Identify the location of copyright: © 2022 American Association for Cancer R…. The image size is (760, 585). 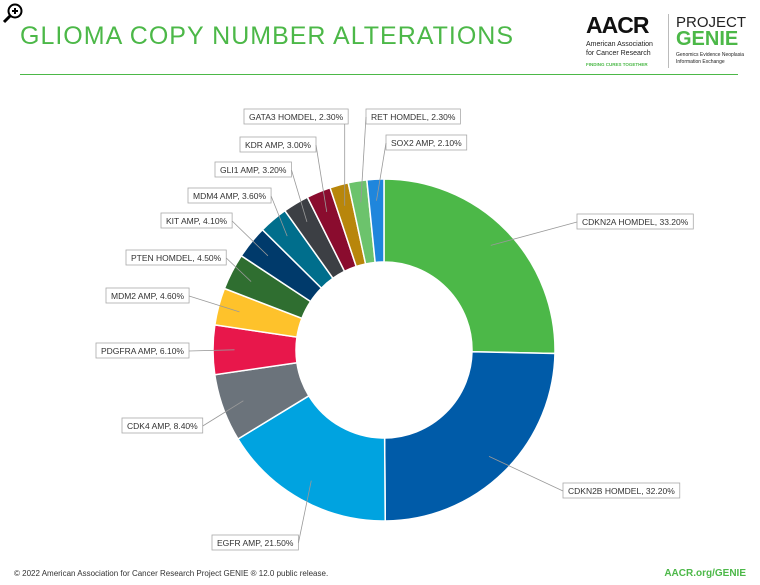
(171, 573).